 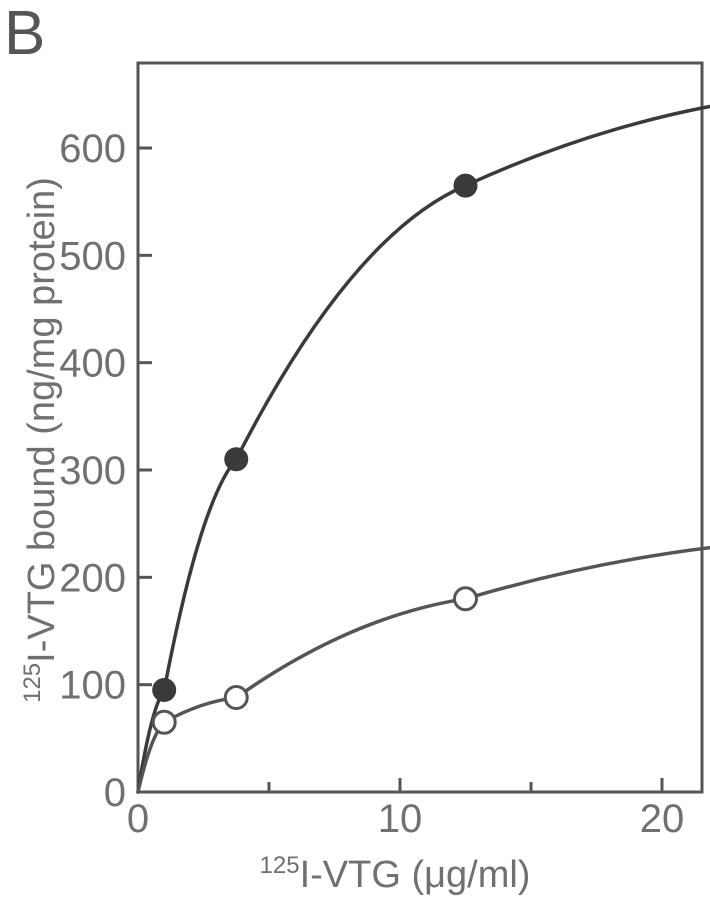 I want to click on y-tick-label: 500, so click(x=92, y=256).